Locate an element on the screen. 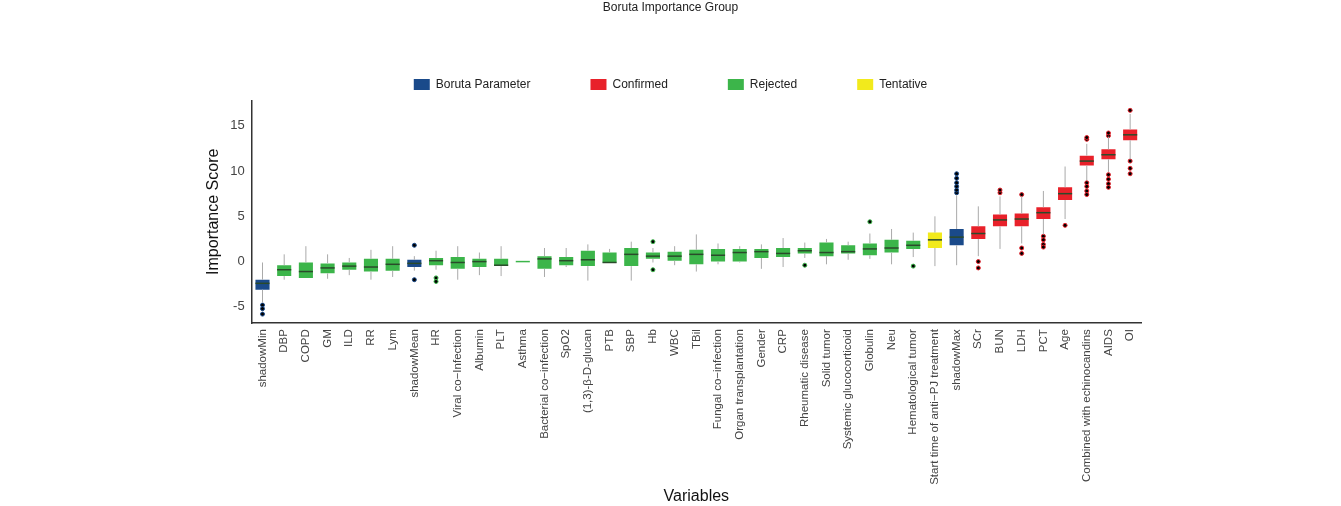 This screenshot has width=1341, height=506. x-tick-label: OI is located at coordinates (1129, 335).